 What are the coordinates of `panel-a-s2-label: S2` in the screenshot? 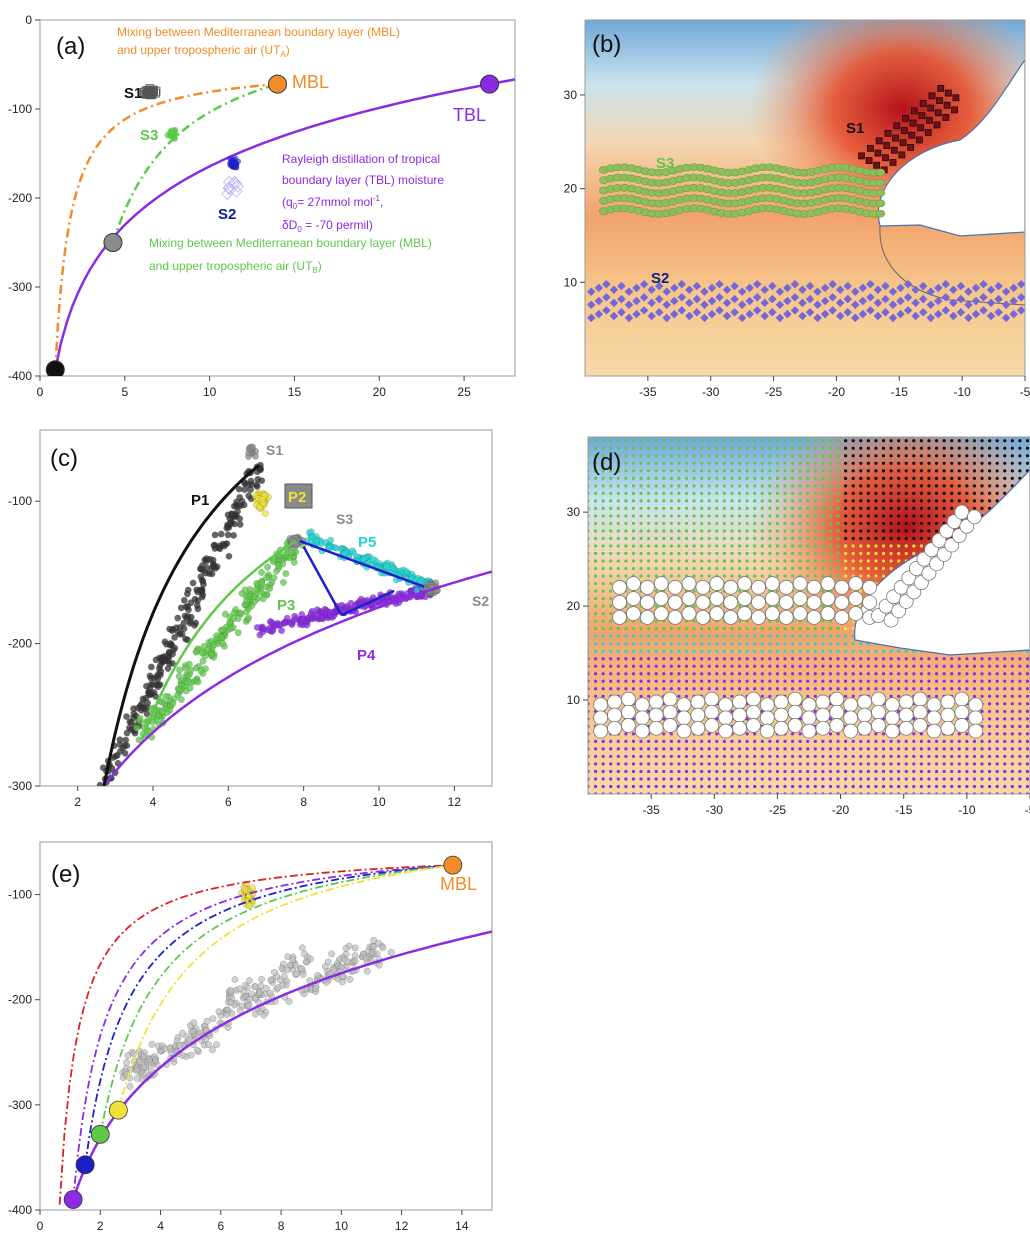 It's located at (227, 214).